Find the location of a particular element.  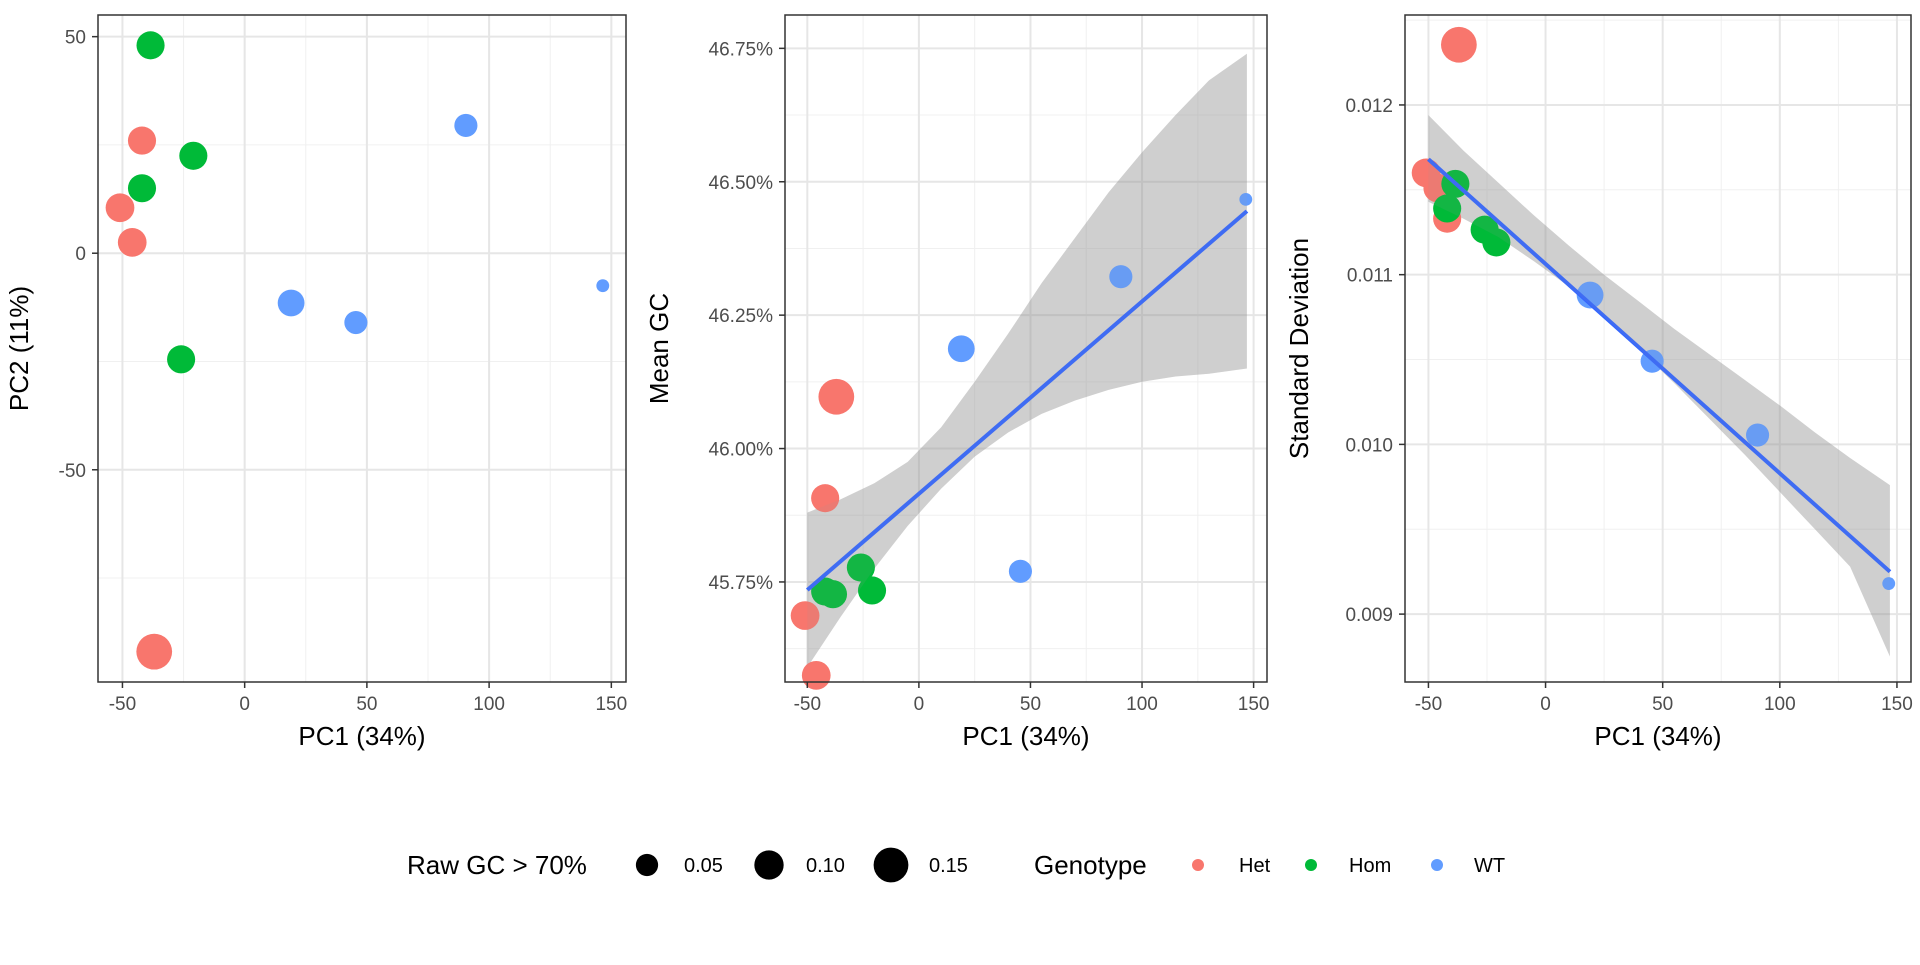

y-axis-title: PC2 (11%) is located at coordinates (19, 348).